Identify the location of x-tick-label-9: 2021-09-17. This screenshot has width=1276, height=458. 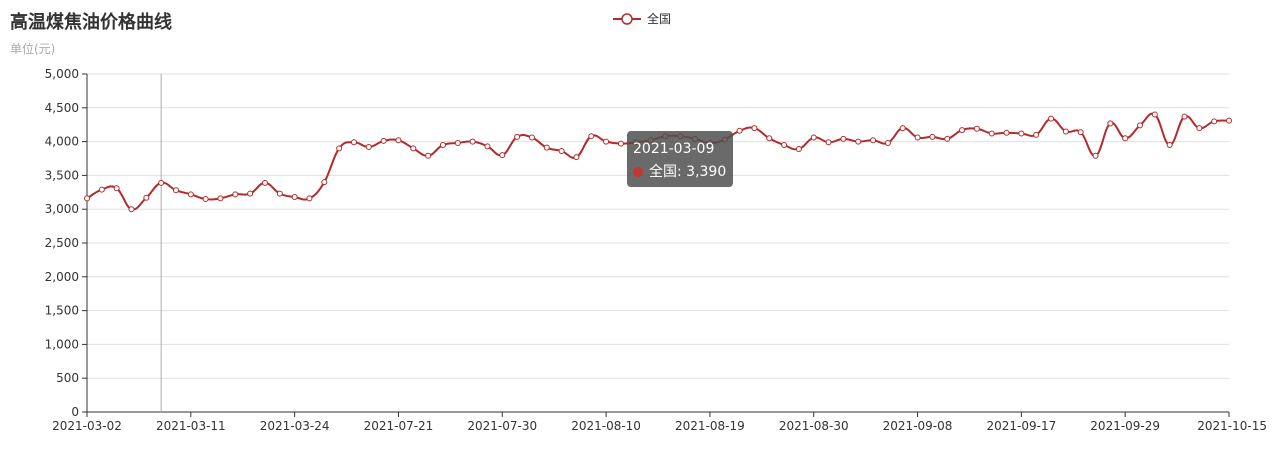
(1021, 426).